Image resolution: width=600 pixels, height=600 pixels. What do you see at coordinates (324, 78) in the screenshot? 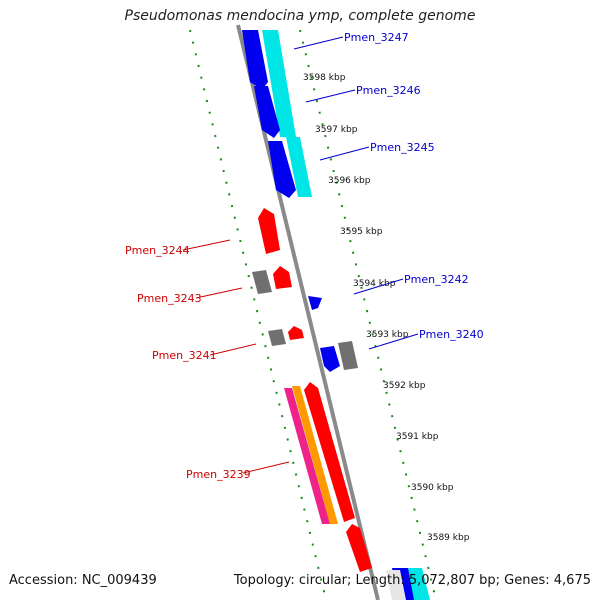
I see `tick-3598: 3598 kbp` at bounding box center [324, 78].